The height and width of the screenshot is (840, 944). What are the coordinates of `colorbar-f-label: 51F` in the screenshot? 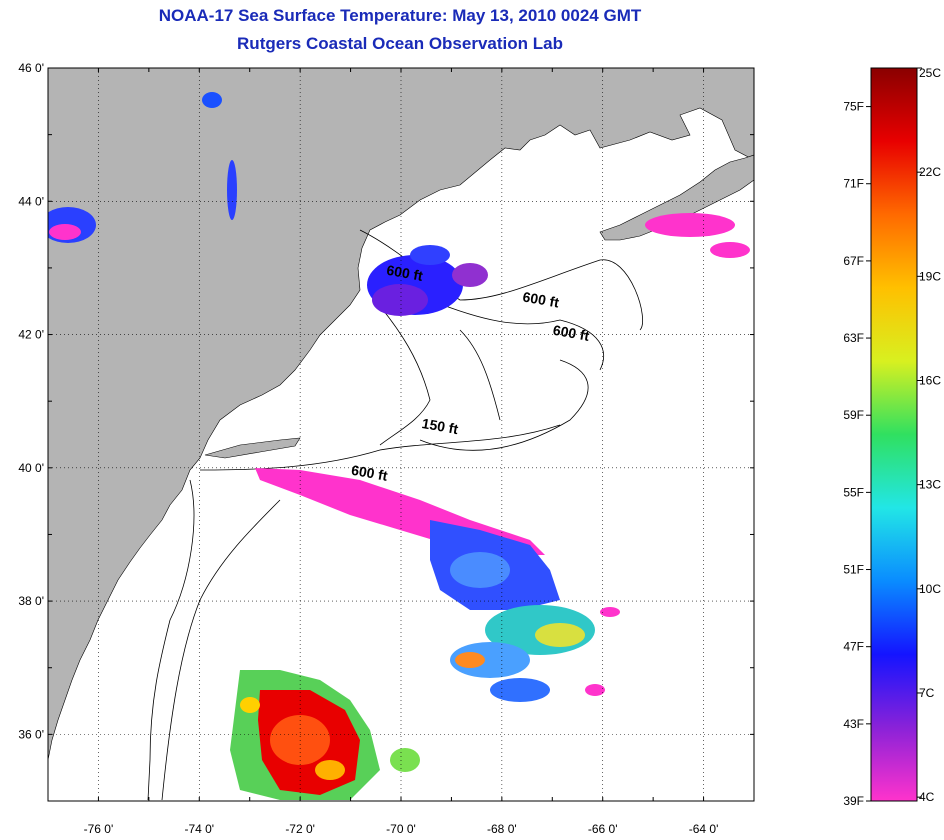 It's located at (853, 570).